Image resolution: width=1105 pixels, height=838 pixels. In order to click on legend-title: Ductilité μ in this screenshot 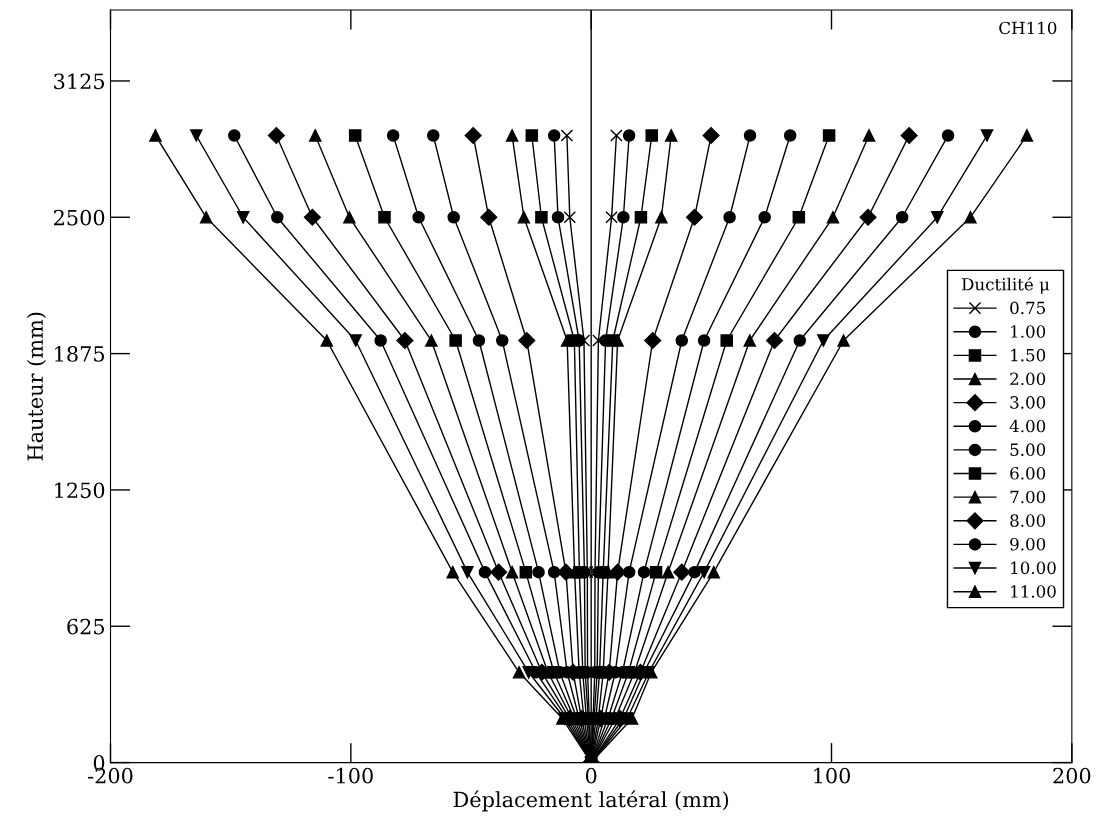, I will do `click(1006, 285)`.